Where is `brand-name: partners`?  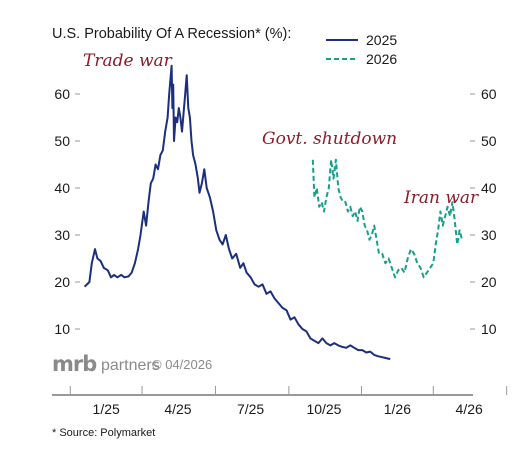 brand-name: partners is located at coordinates (130, 365).